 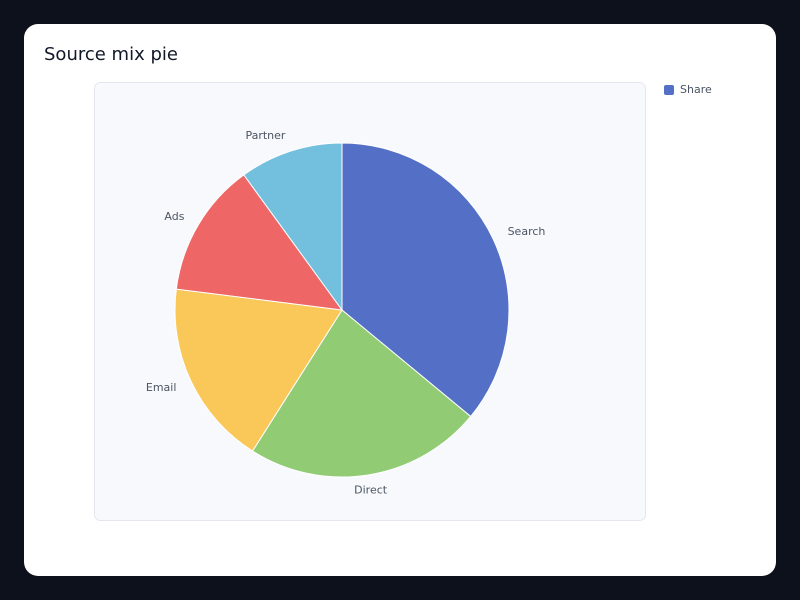 What do you see at coordinates (265, 135) in the screenshot?
I see `slice-label: Partner` at bounding box center [265, 135].